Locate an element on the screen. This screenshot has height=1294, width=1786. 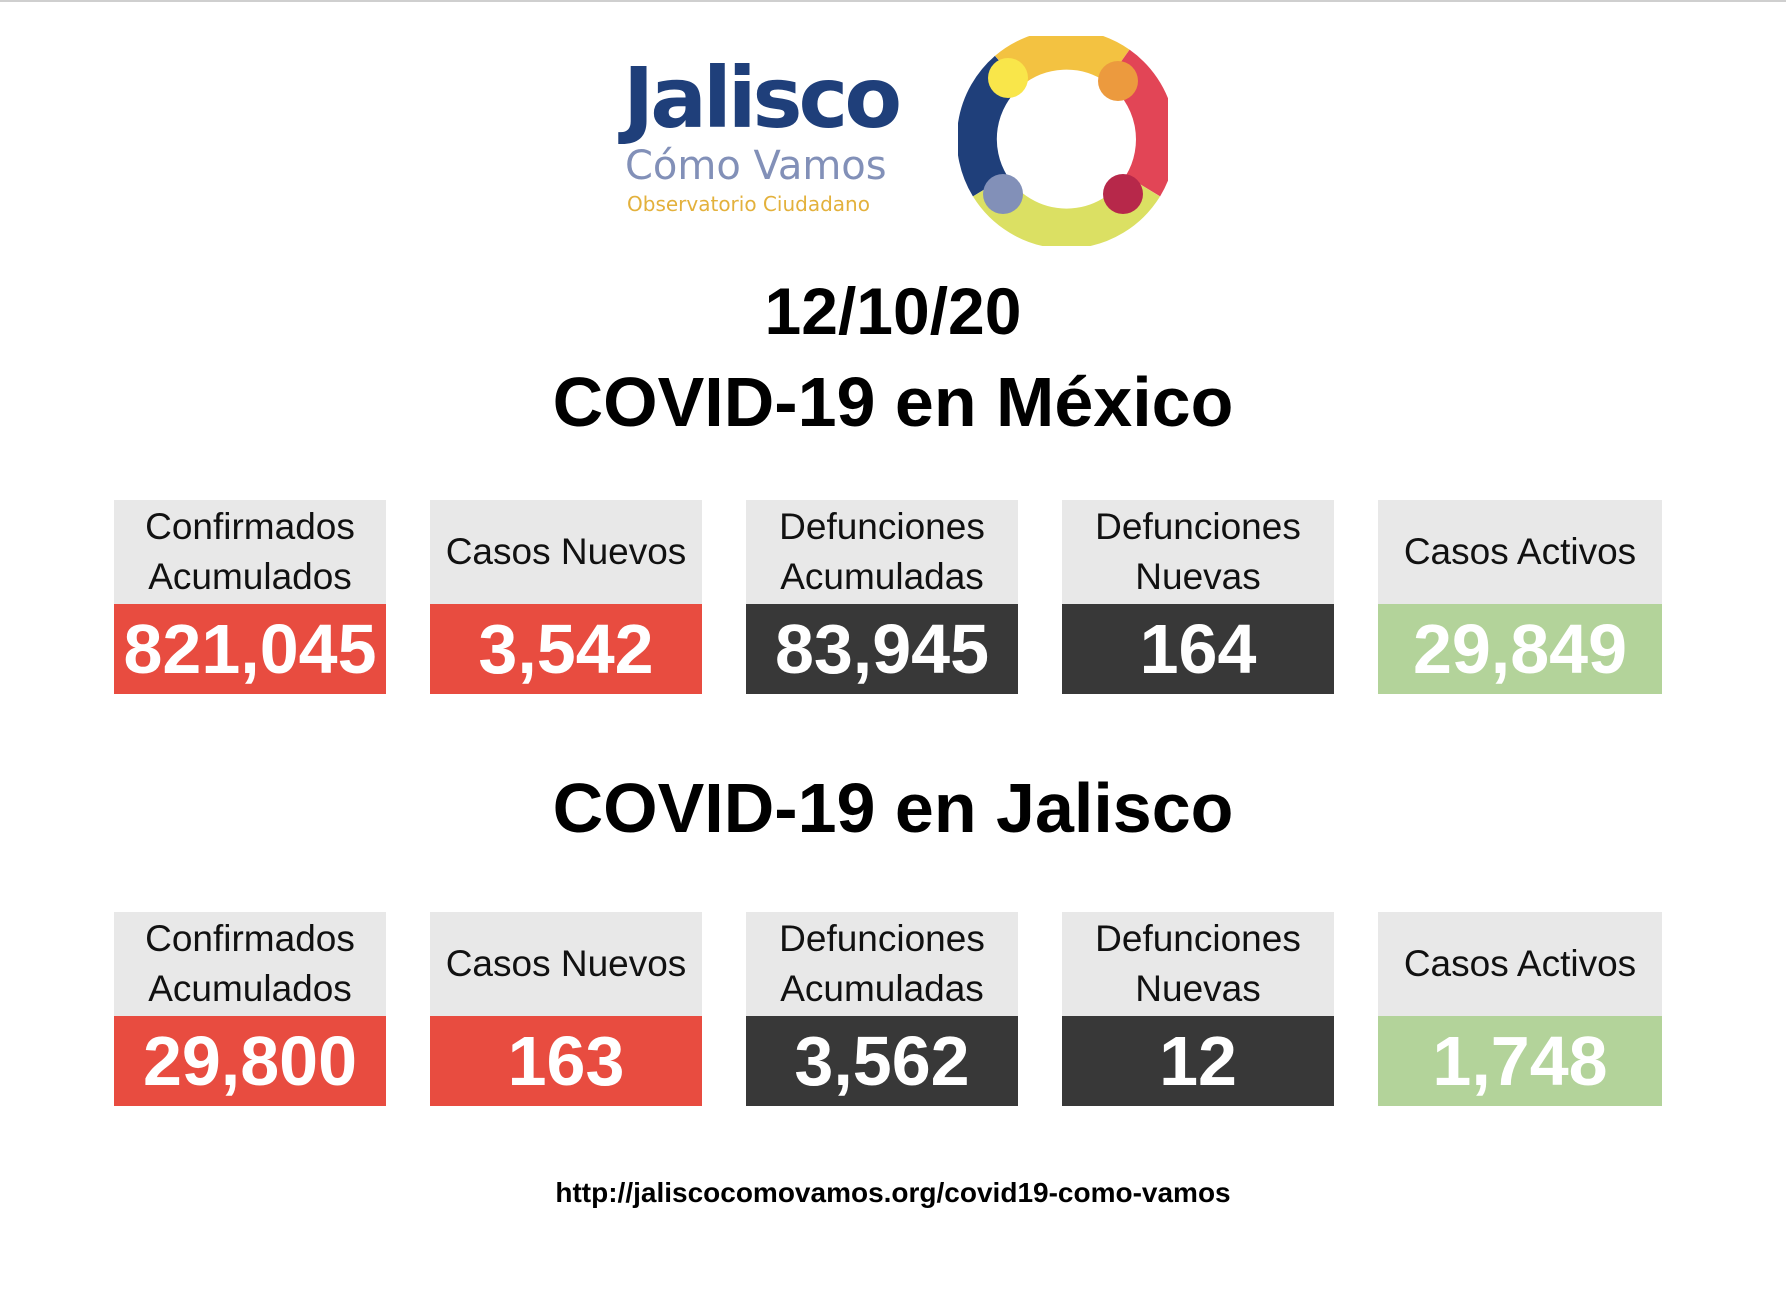
jalisco-section-title: COVID-19 en Jalisco is located at coordinates (893, 808).